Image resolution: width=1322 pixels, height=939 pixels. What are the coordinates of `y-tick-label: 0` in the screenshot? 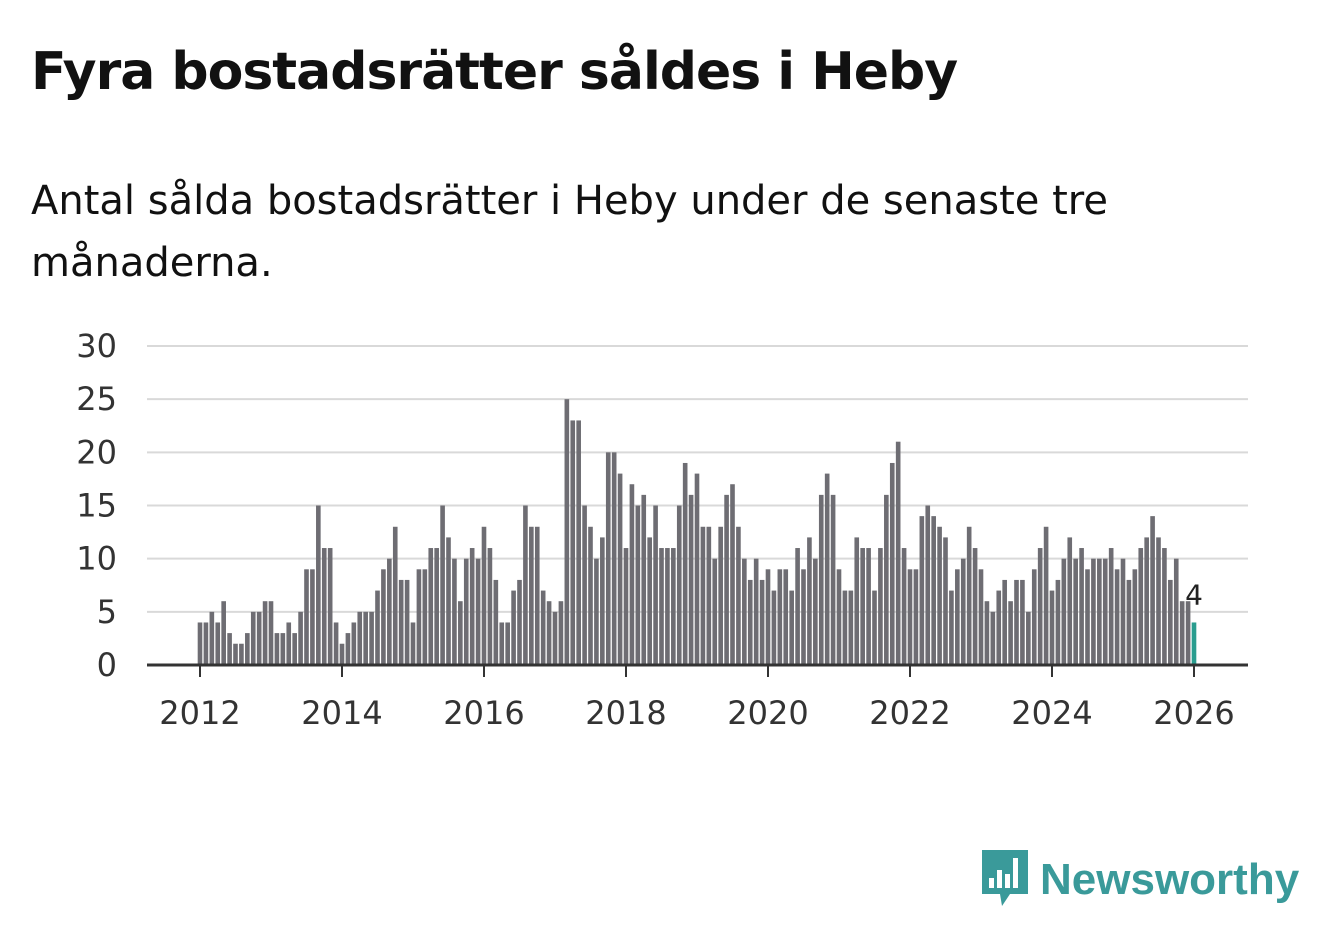 It's located at (107, 665).